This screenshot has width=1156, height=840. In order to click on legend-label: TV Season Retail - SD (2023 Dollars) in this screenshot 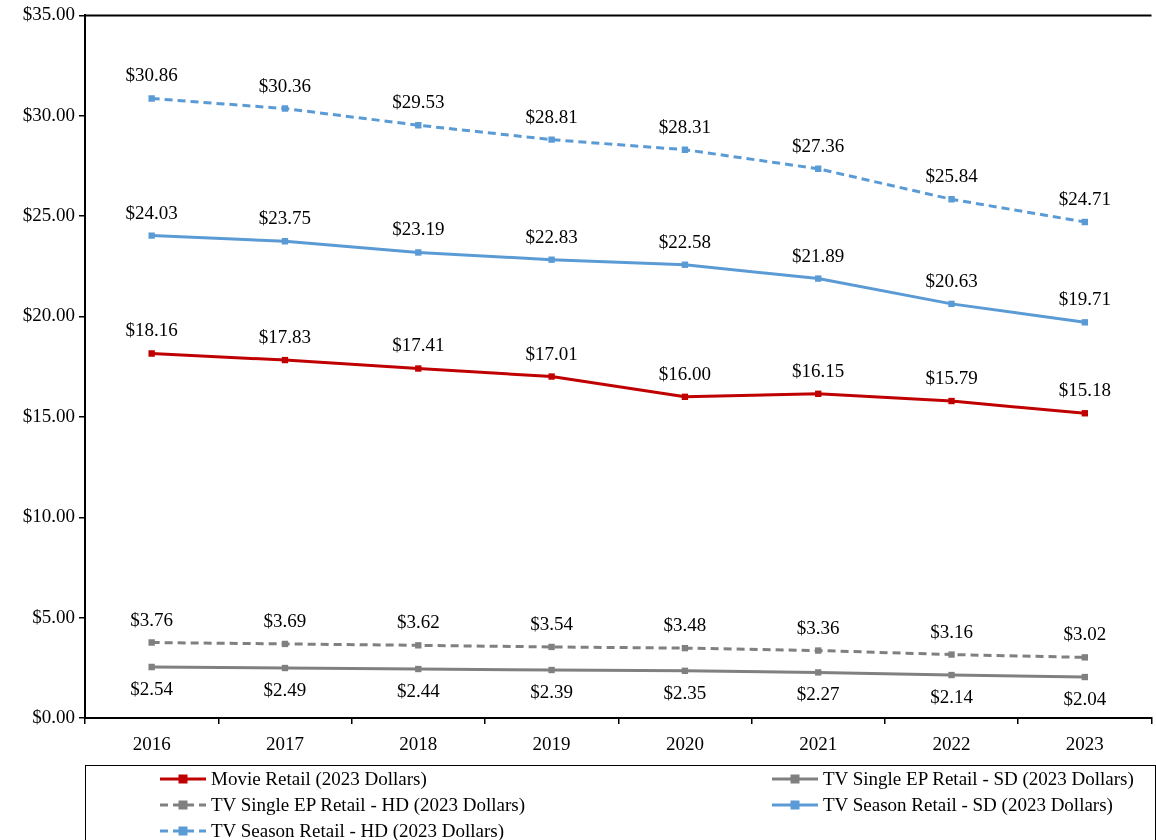, I will do `click(968, 805)`.